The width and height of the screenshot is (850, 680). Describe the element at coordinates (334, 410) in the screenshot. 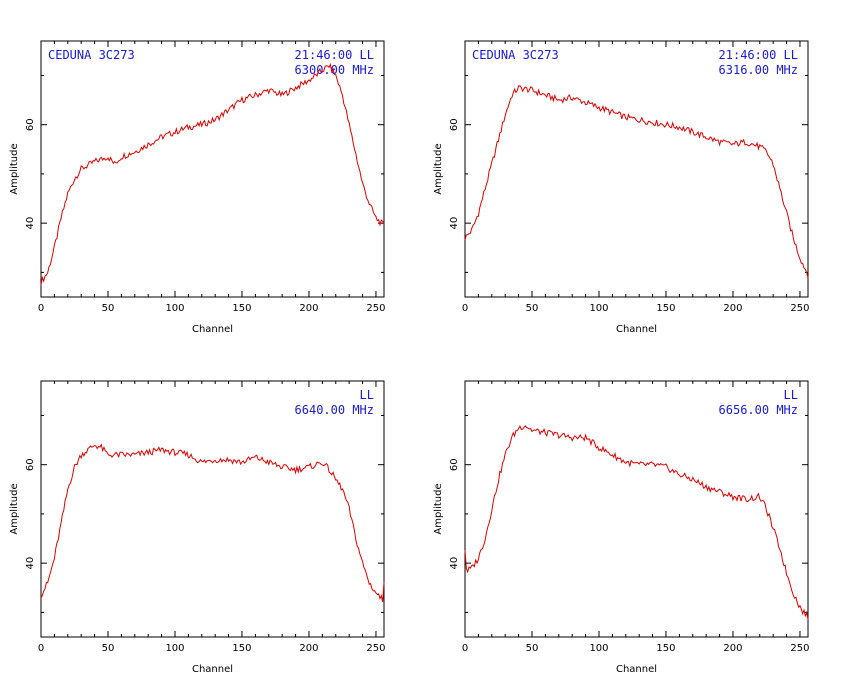

I see `frequency-label: 6640.00 MHz` at that location.